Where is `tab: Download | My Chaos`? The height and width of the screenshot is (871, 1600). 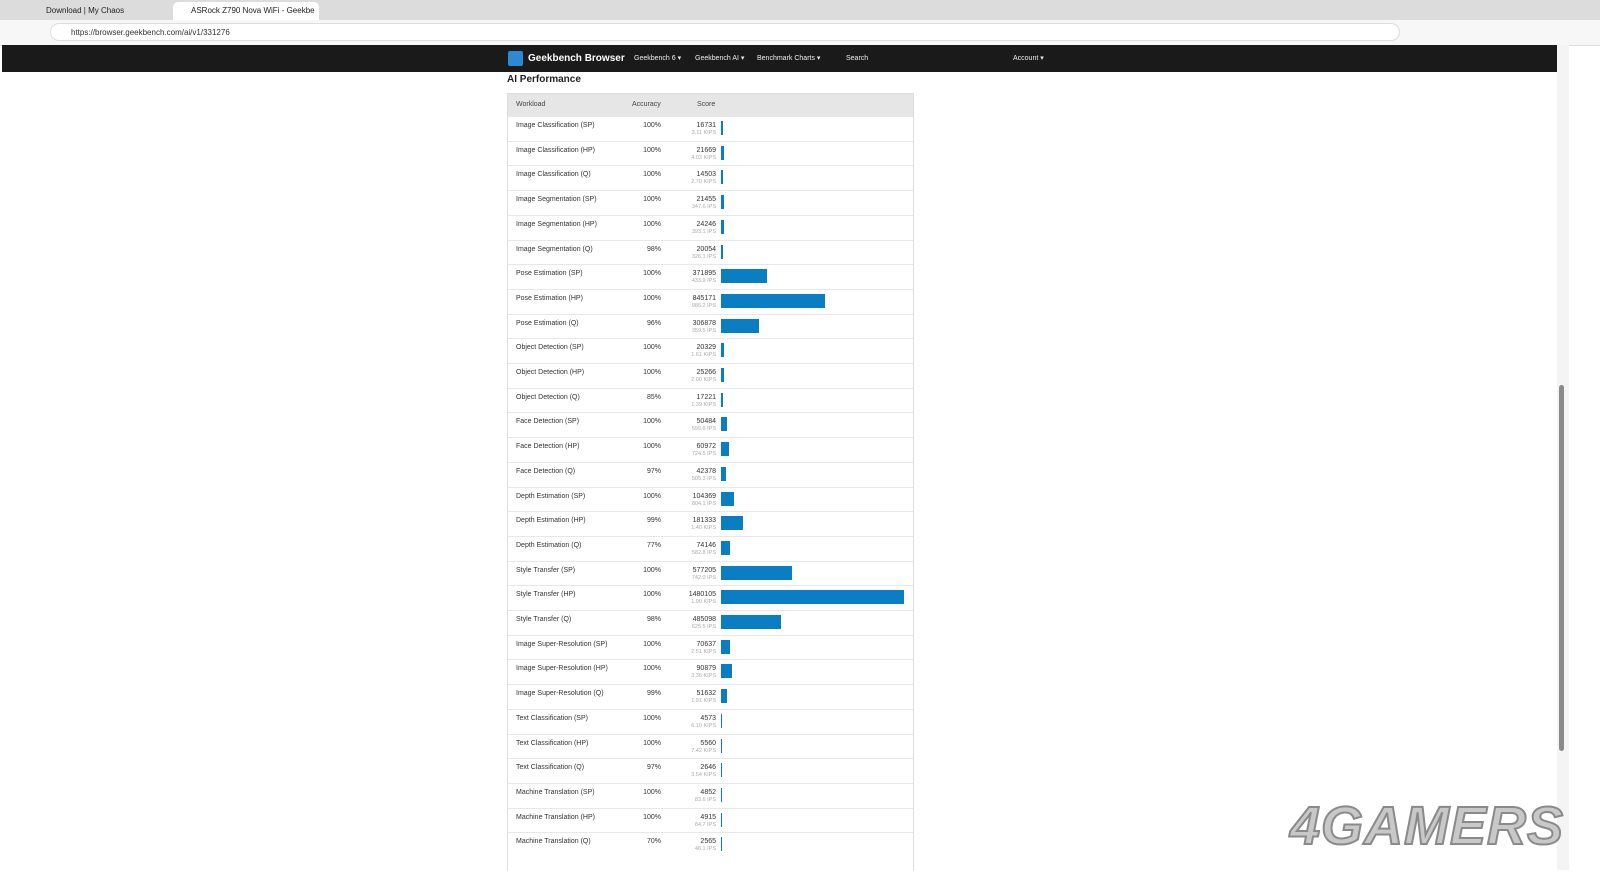
tab: Download | My Chaos is located at coordinates (100, 11).